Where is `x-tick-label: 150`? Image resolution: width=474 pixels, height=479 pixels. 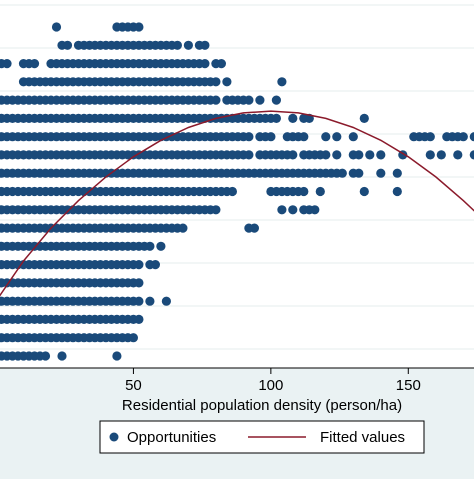
x-tick-label: 150 is located at coordinates (408, 385).